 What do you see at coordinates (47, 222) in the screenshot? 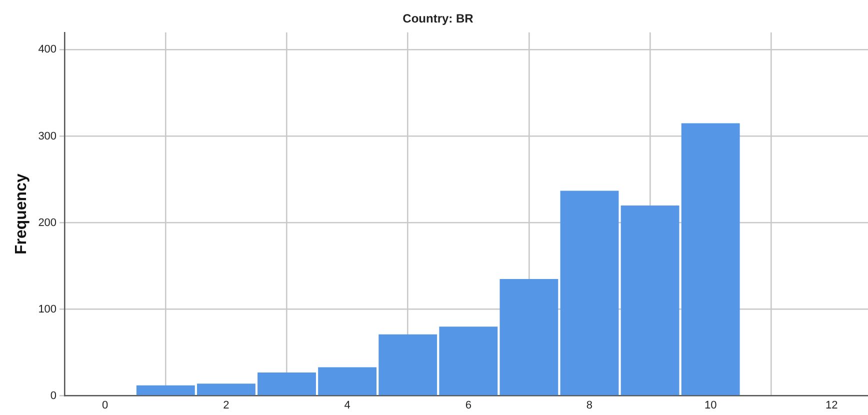
I see `y-tick-label: 200` at bounding box center [47, 222].